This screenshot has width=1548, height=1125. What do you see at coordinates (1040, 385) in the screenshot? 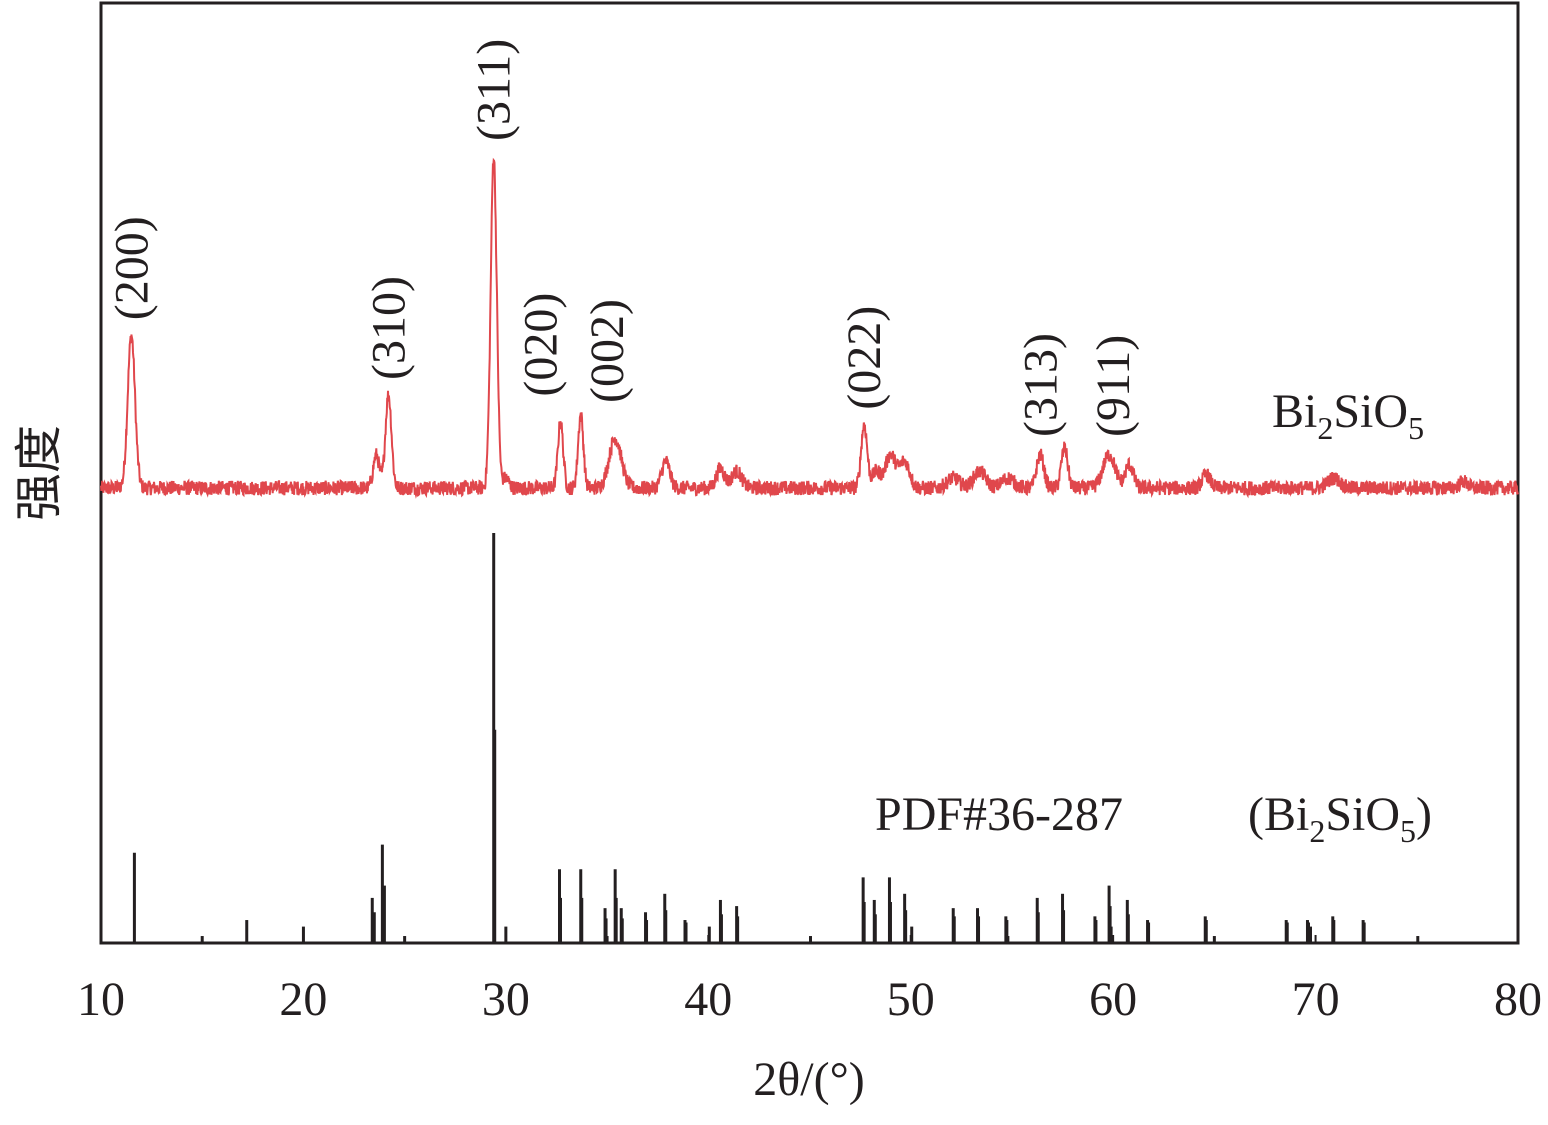
I see `peak-annotation: (313)` at bounding box center [1040, 385].